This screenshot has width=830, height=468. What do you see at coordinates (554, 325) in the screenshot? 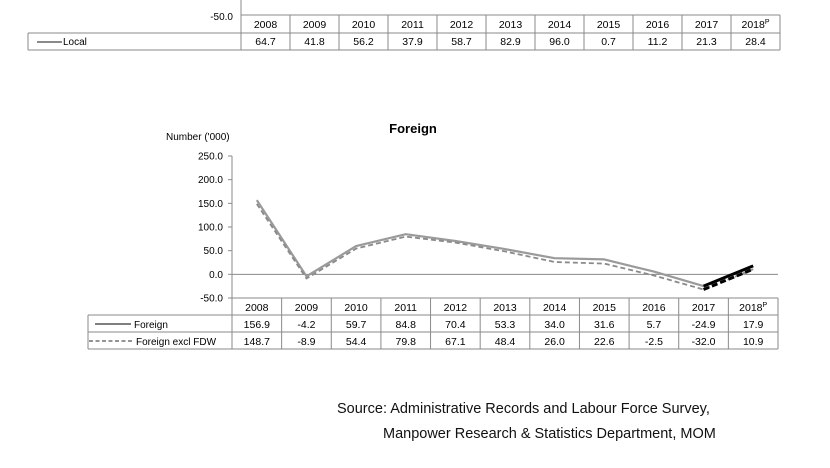
I see `foreign-value-label: 34.0` at bounding box center [554, 325].